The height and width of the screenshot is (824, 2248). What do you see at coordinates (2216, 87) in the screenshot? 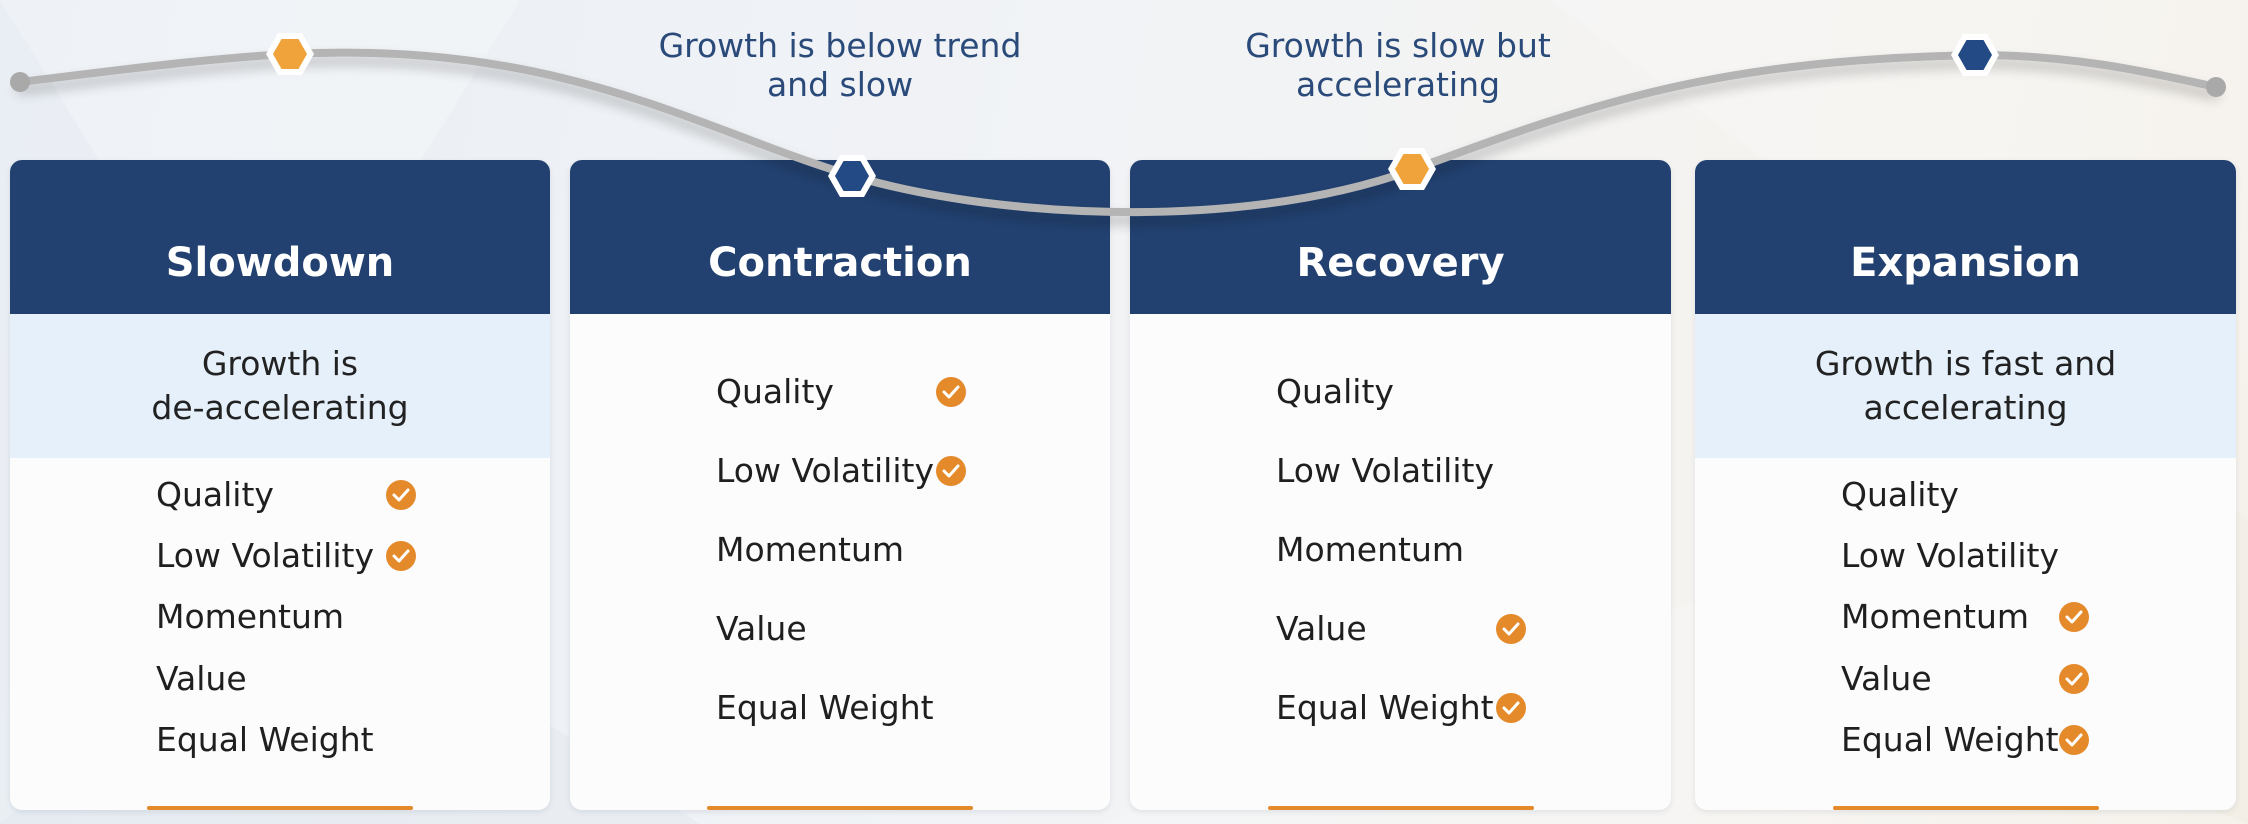
I see `curve-end-dot` at bounding box center [2216, 87].